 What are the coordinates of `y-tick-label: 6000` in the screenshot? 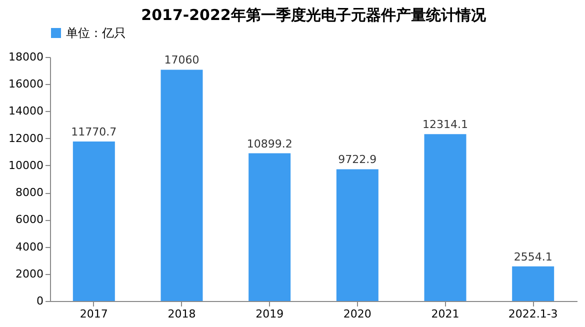 It's located at (30, 219).